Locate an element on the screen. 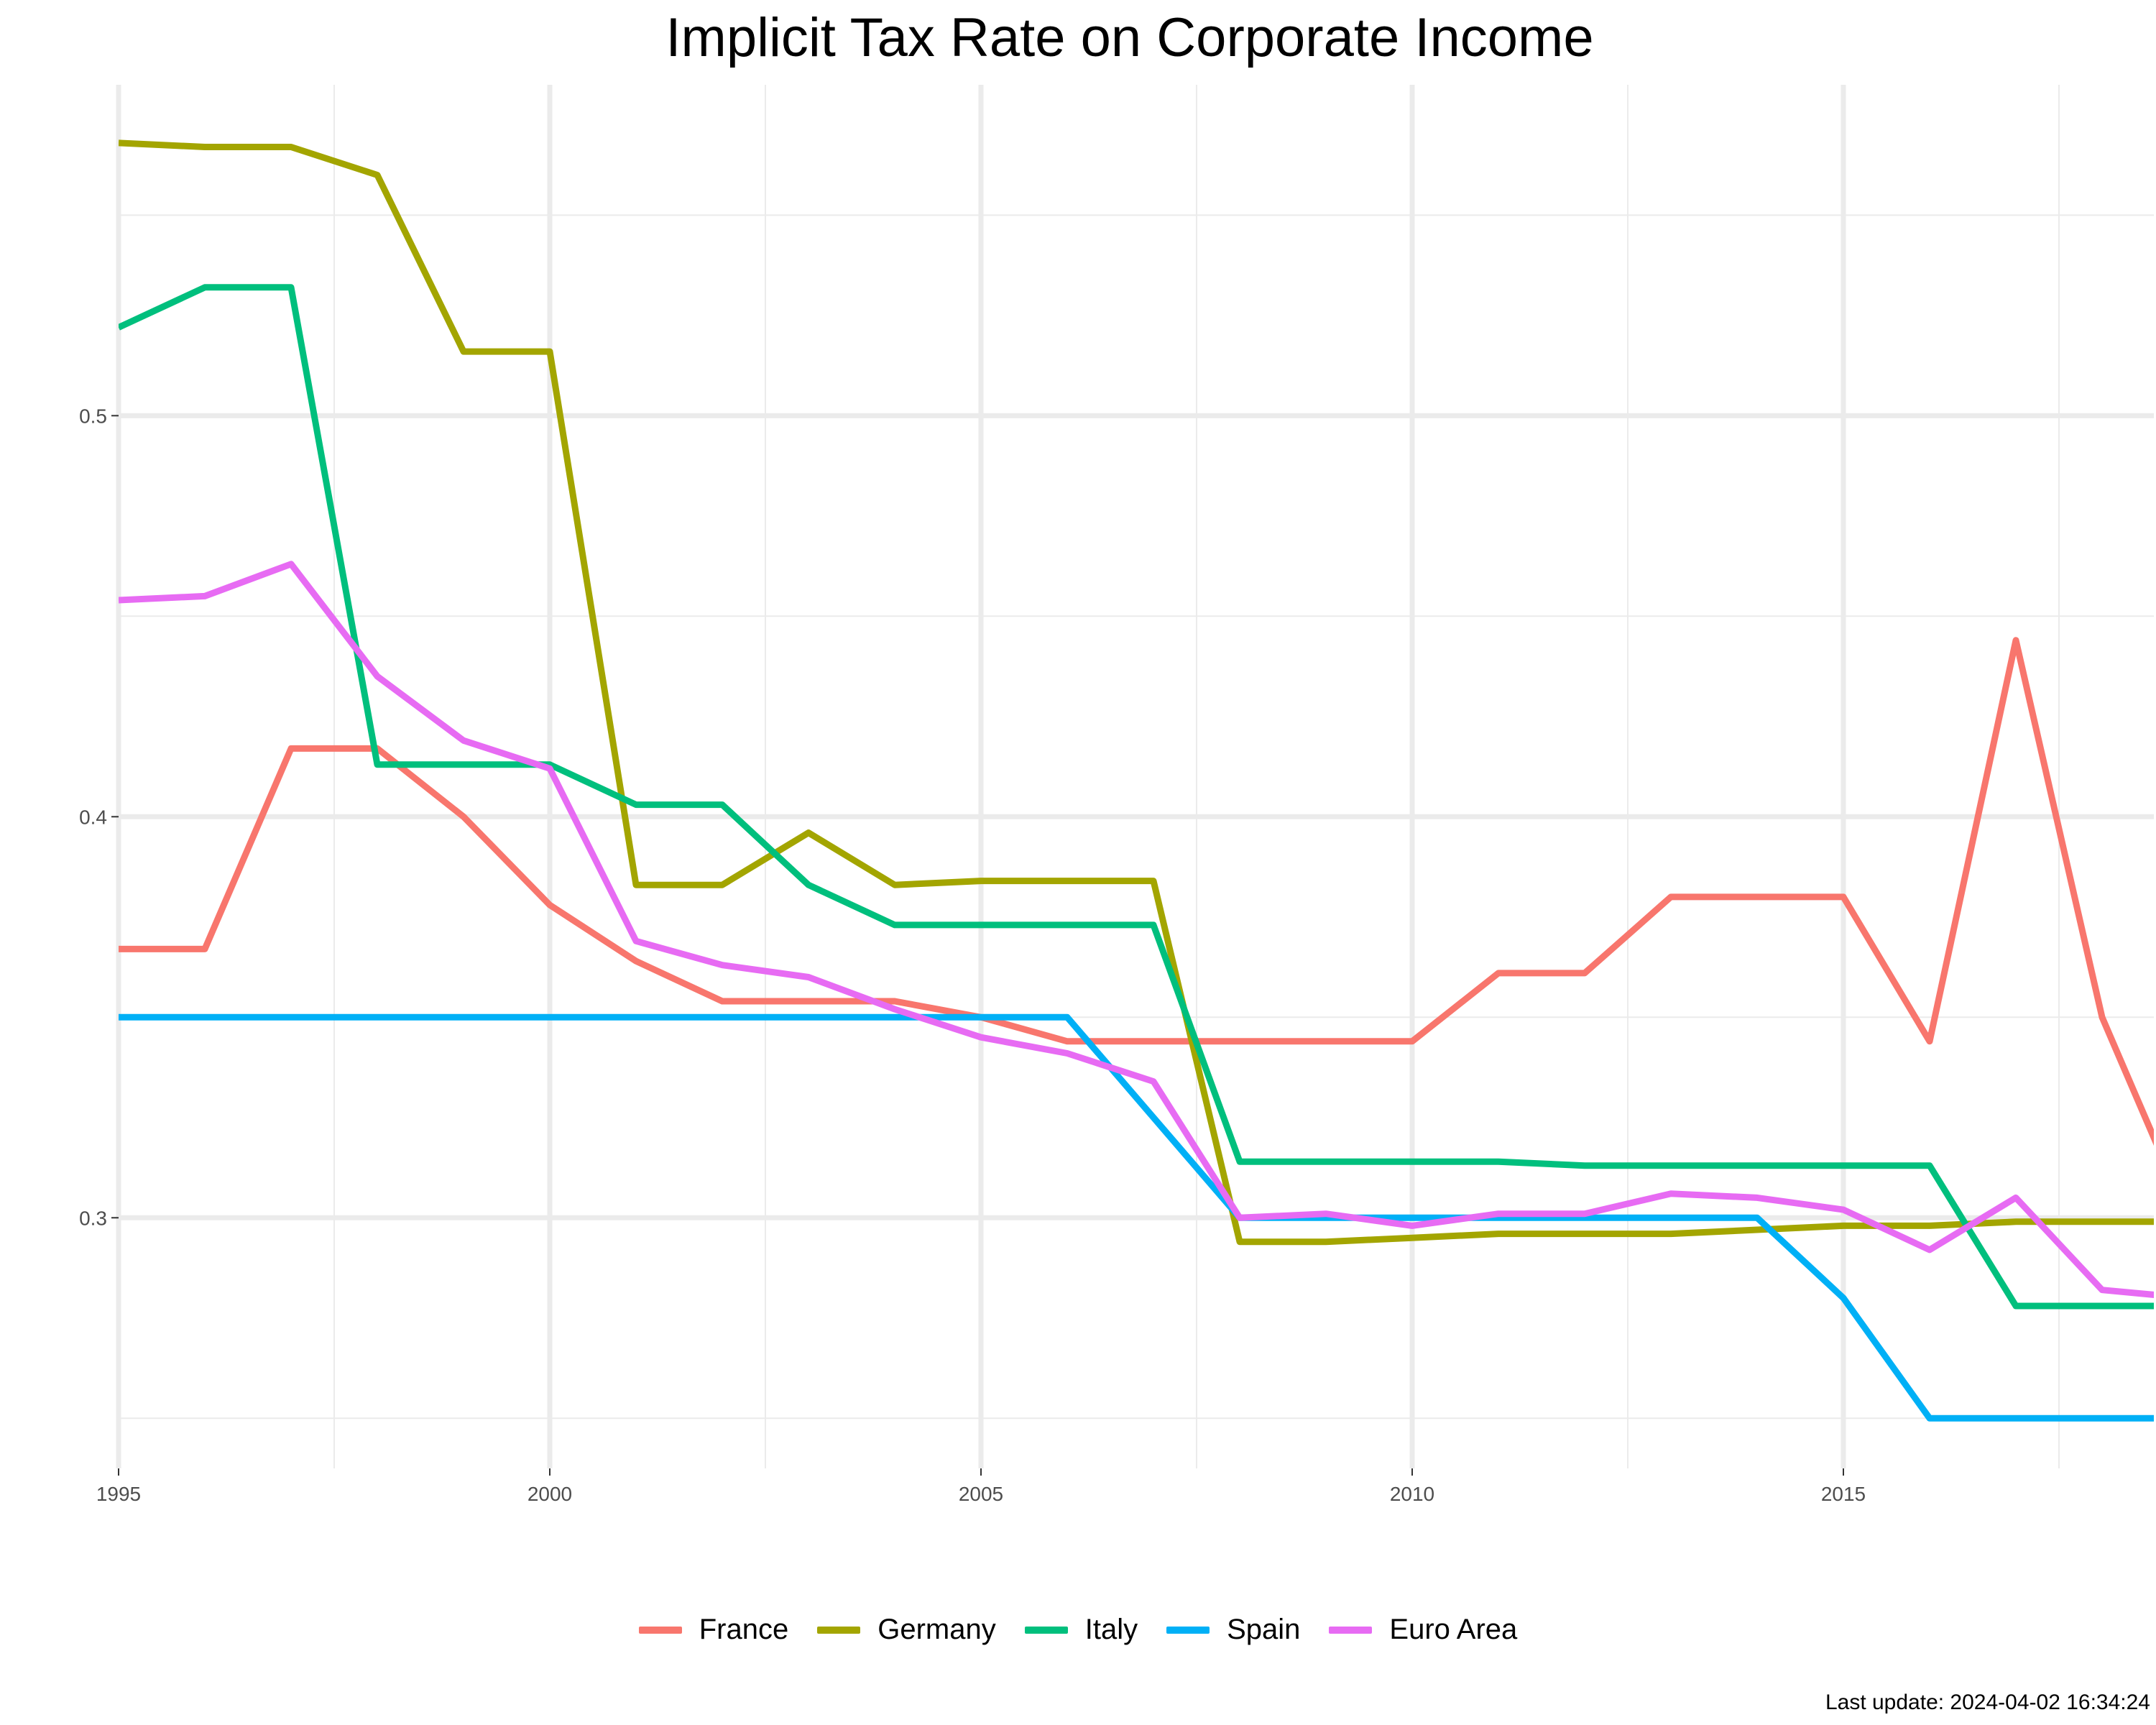 This screenshot has width=2156, height=1725. legend-label: Italy is located at coordinates (1111, 1629).